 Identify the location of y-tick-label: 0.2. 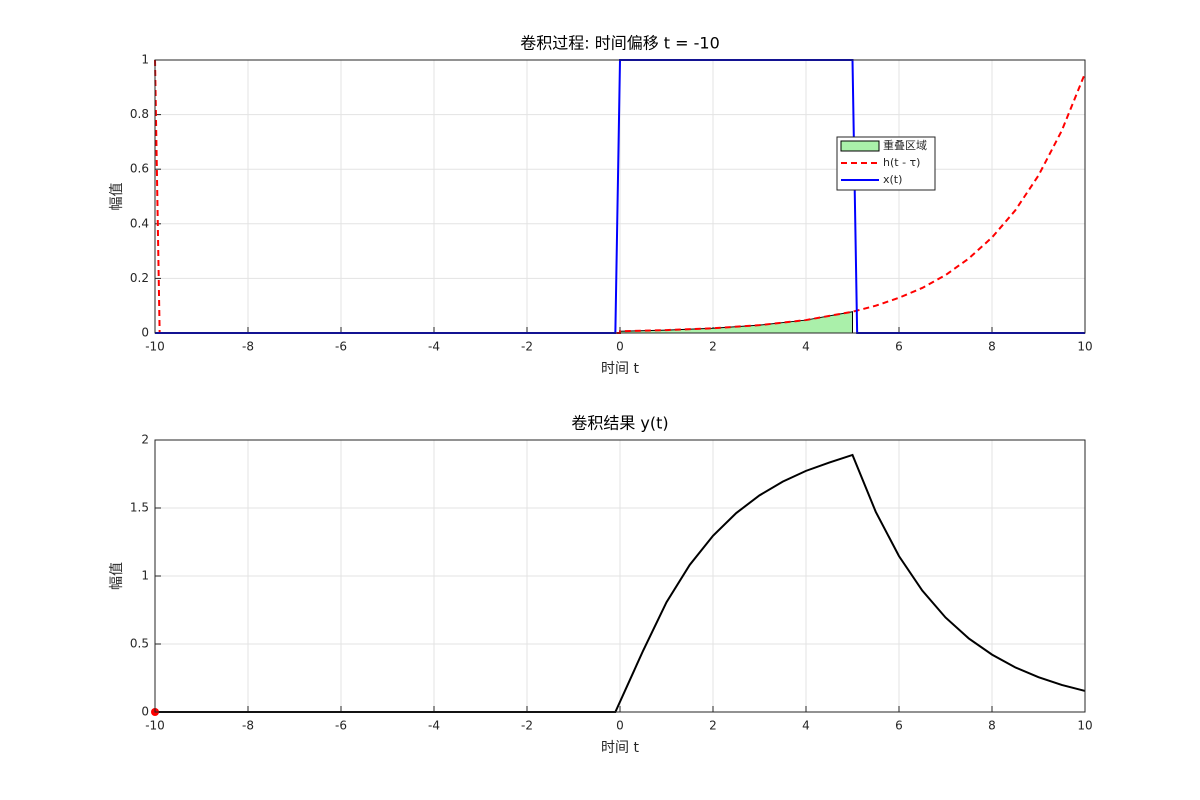
(139, 278).